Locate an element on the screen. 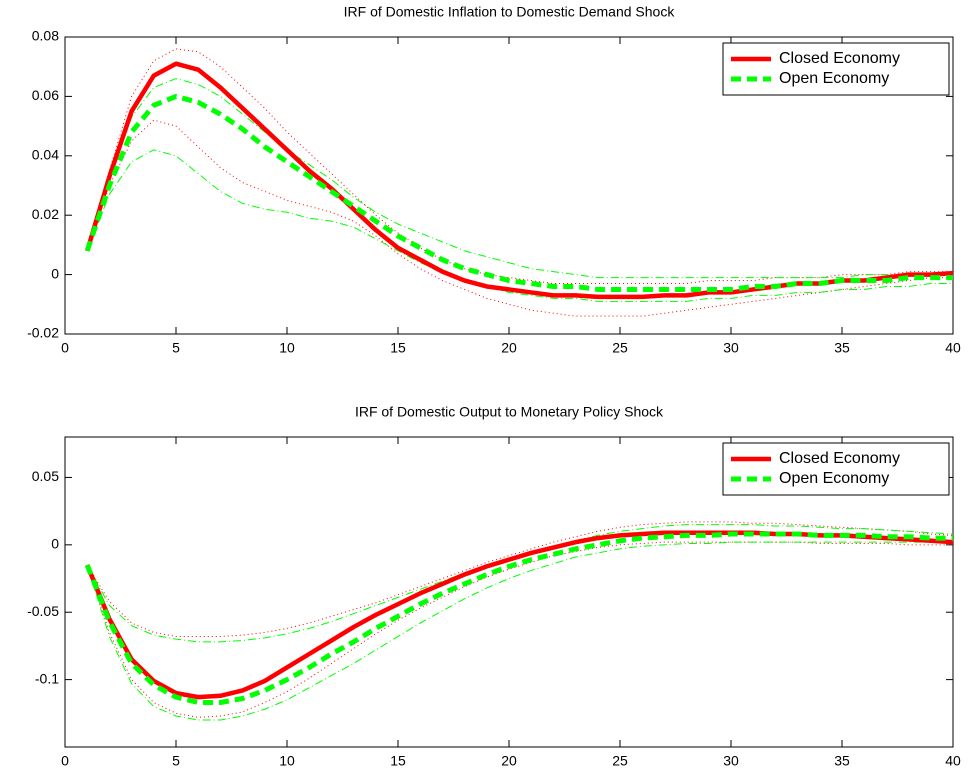 The image size is (972, 771). y-tick-label: 0.02 is located at coordinates (45, 214).